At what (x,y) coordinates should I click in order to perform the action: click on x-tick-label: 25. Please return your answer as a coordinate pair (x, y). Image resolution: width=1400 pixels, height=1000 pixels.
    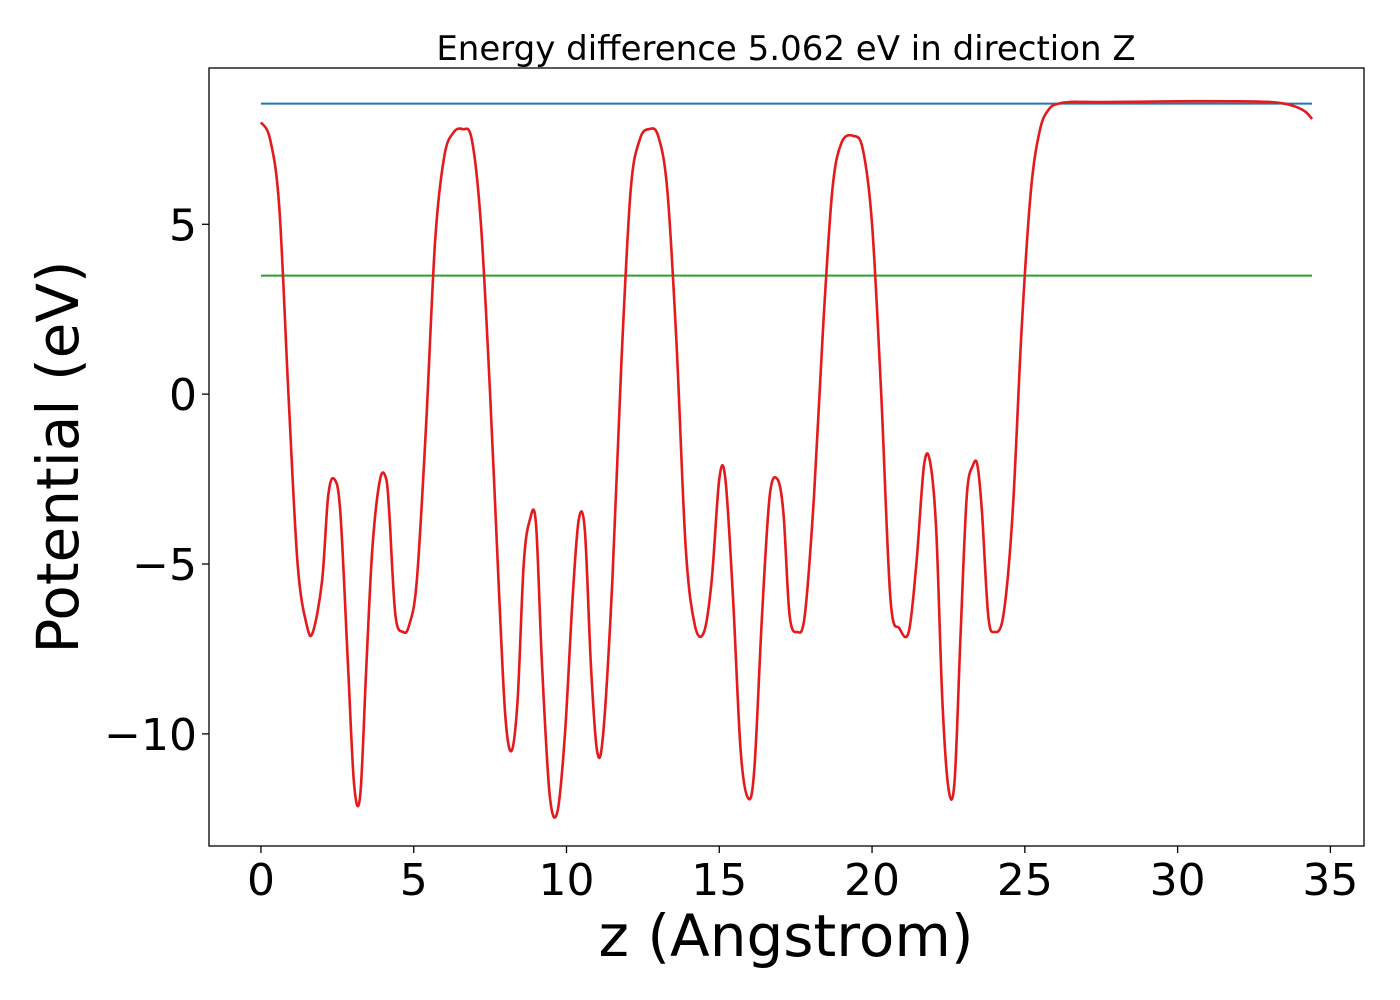
    Looking at the image, I should click on (1025, 880).